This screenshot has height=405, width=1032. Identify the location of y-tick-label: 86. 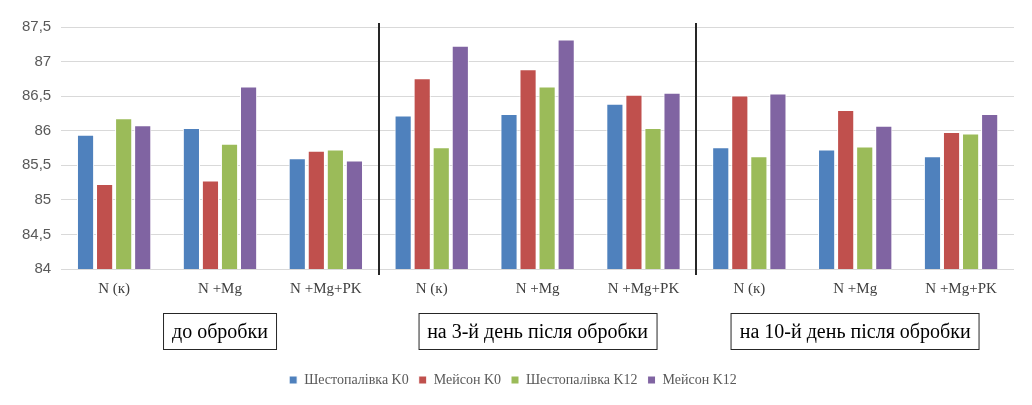
(43, 129).